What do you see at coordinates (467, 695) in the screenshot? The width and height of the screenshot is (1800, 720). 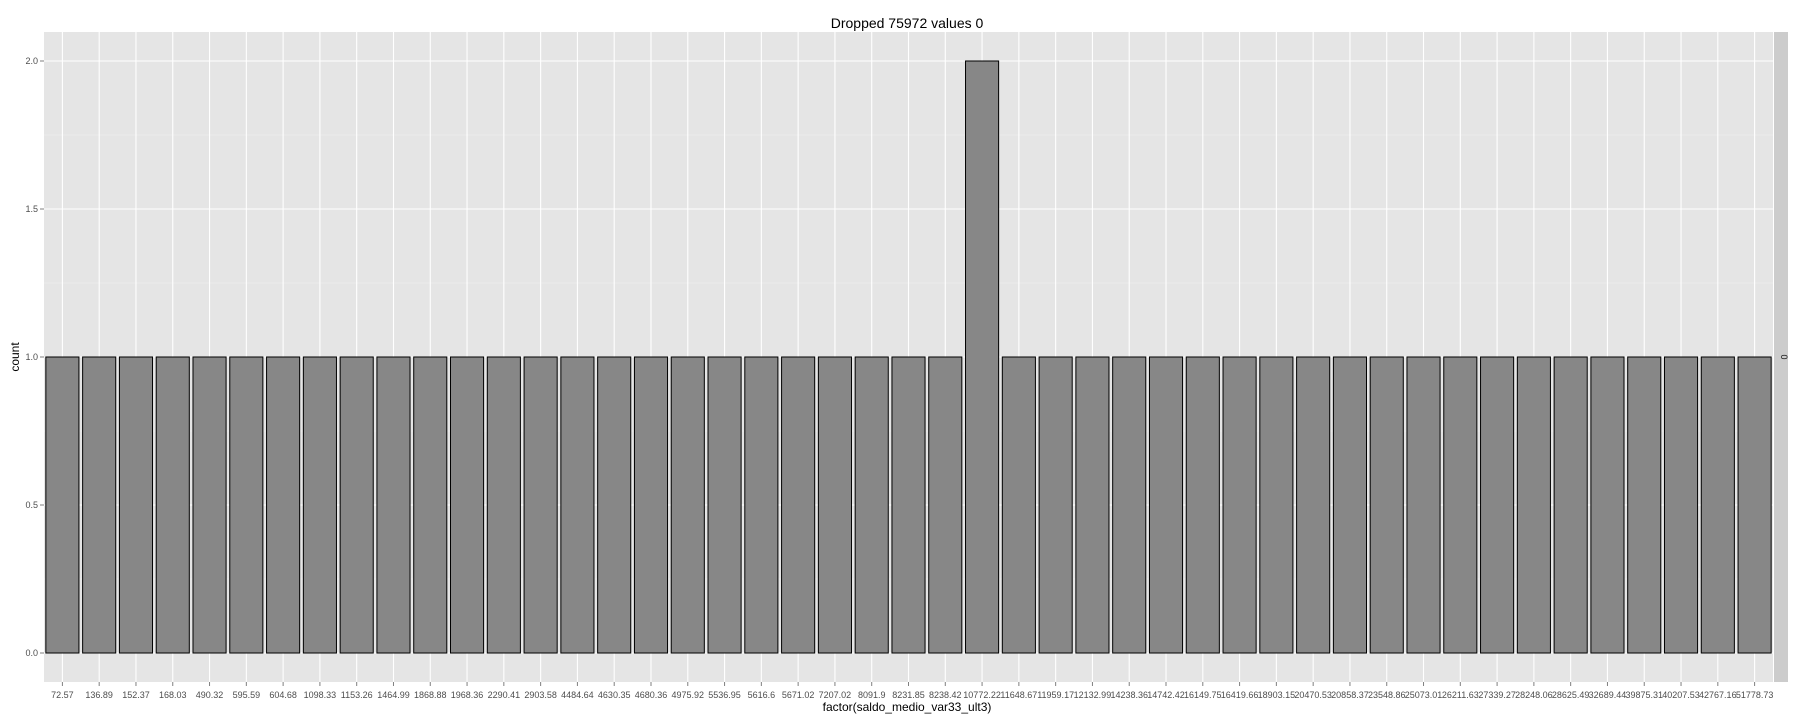 I see `x-tick-label: 1968.36` at bounding box center [467, 695].